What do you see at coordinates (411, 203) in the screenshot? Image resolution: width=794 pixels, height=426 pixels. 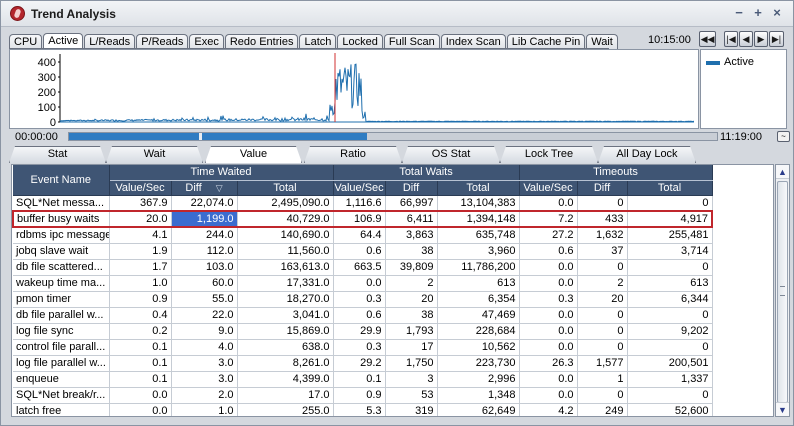 I see `cell-wt-diff: 66,997` at bounding box center [411, 203].